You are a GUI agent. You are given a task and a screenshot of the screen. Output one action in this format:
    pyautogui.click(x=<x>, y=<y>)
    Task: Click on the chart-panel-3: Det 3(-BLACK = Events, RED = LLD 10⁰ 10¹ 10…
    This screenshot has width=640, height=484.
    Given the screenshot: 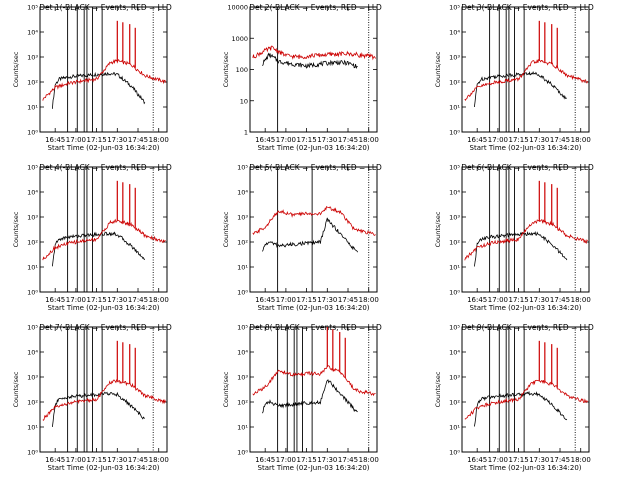 What is the action you would take?
    pyautogui.click(x=514, y=77)
    